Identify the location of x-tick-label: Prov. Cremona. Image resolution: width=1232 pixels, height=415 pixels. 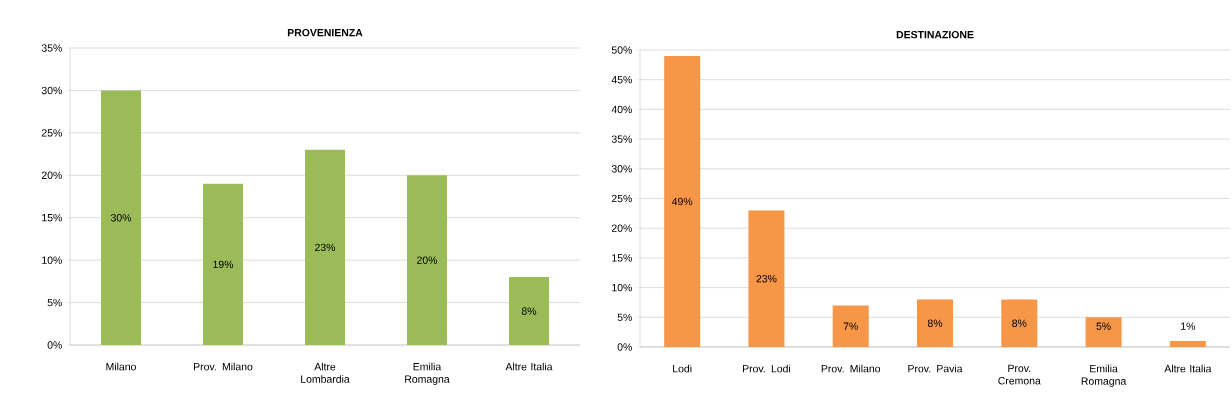
(1019, 374).